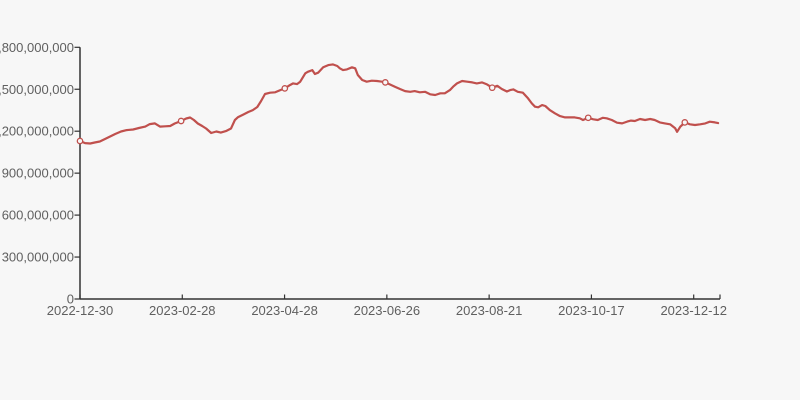  What do you see at coordinates (38, 173) in the screenshot?
I see `y-tick-label: 900,000,000` at bounding box center [38, 173].